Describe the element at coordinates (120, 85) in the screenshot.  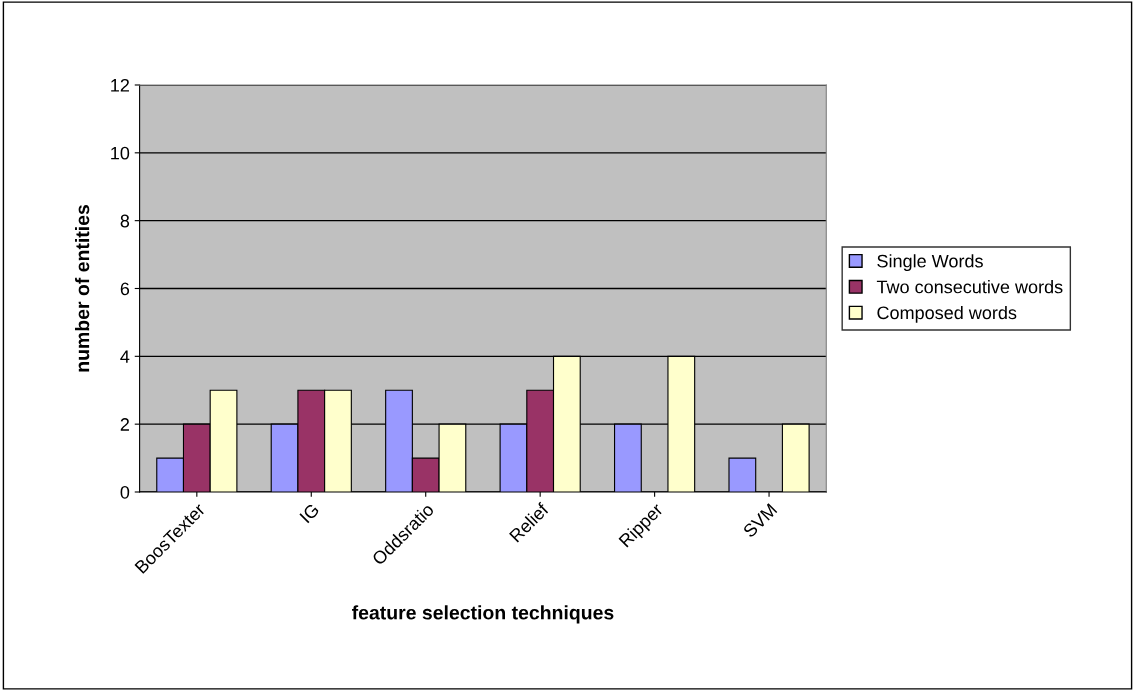
I see `y-tick-label: 12` at that location.